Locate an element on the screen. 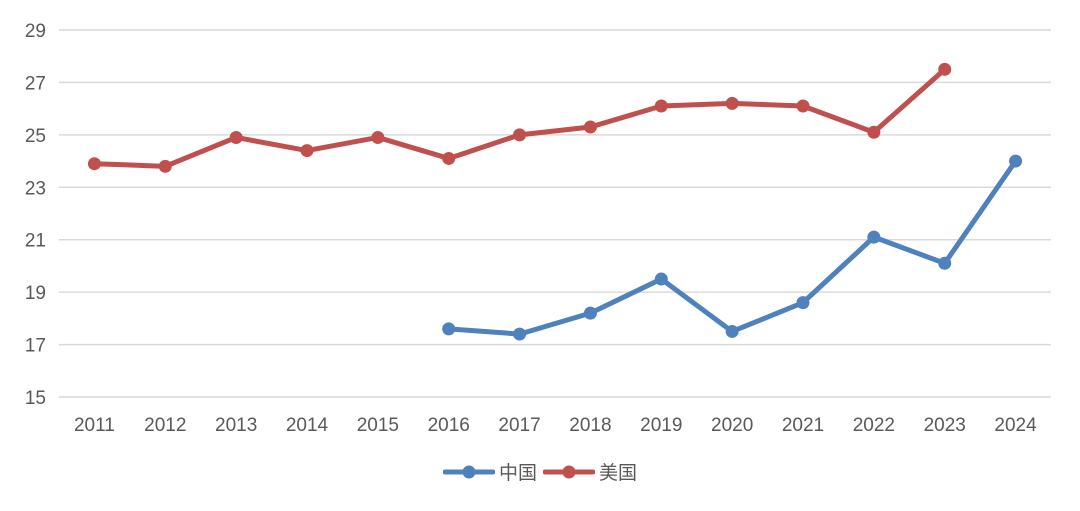 The image size is (1080, 511). x-tick-label: 2015 is located at coordinates (378, 425).